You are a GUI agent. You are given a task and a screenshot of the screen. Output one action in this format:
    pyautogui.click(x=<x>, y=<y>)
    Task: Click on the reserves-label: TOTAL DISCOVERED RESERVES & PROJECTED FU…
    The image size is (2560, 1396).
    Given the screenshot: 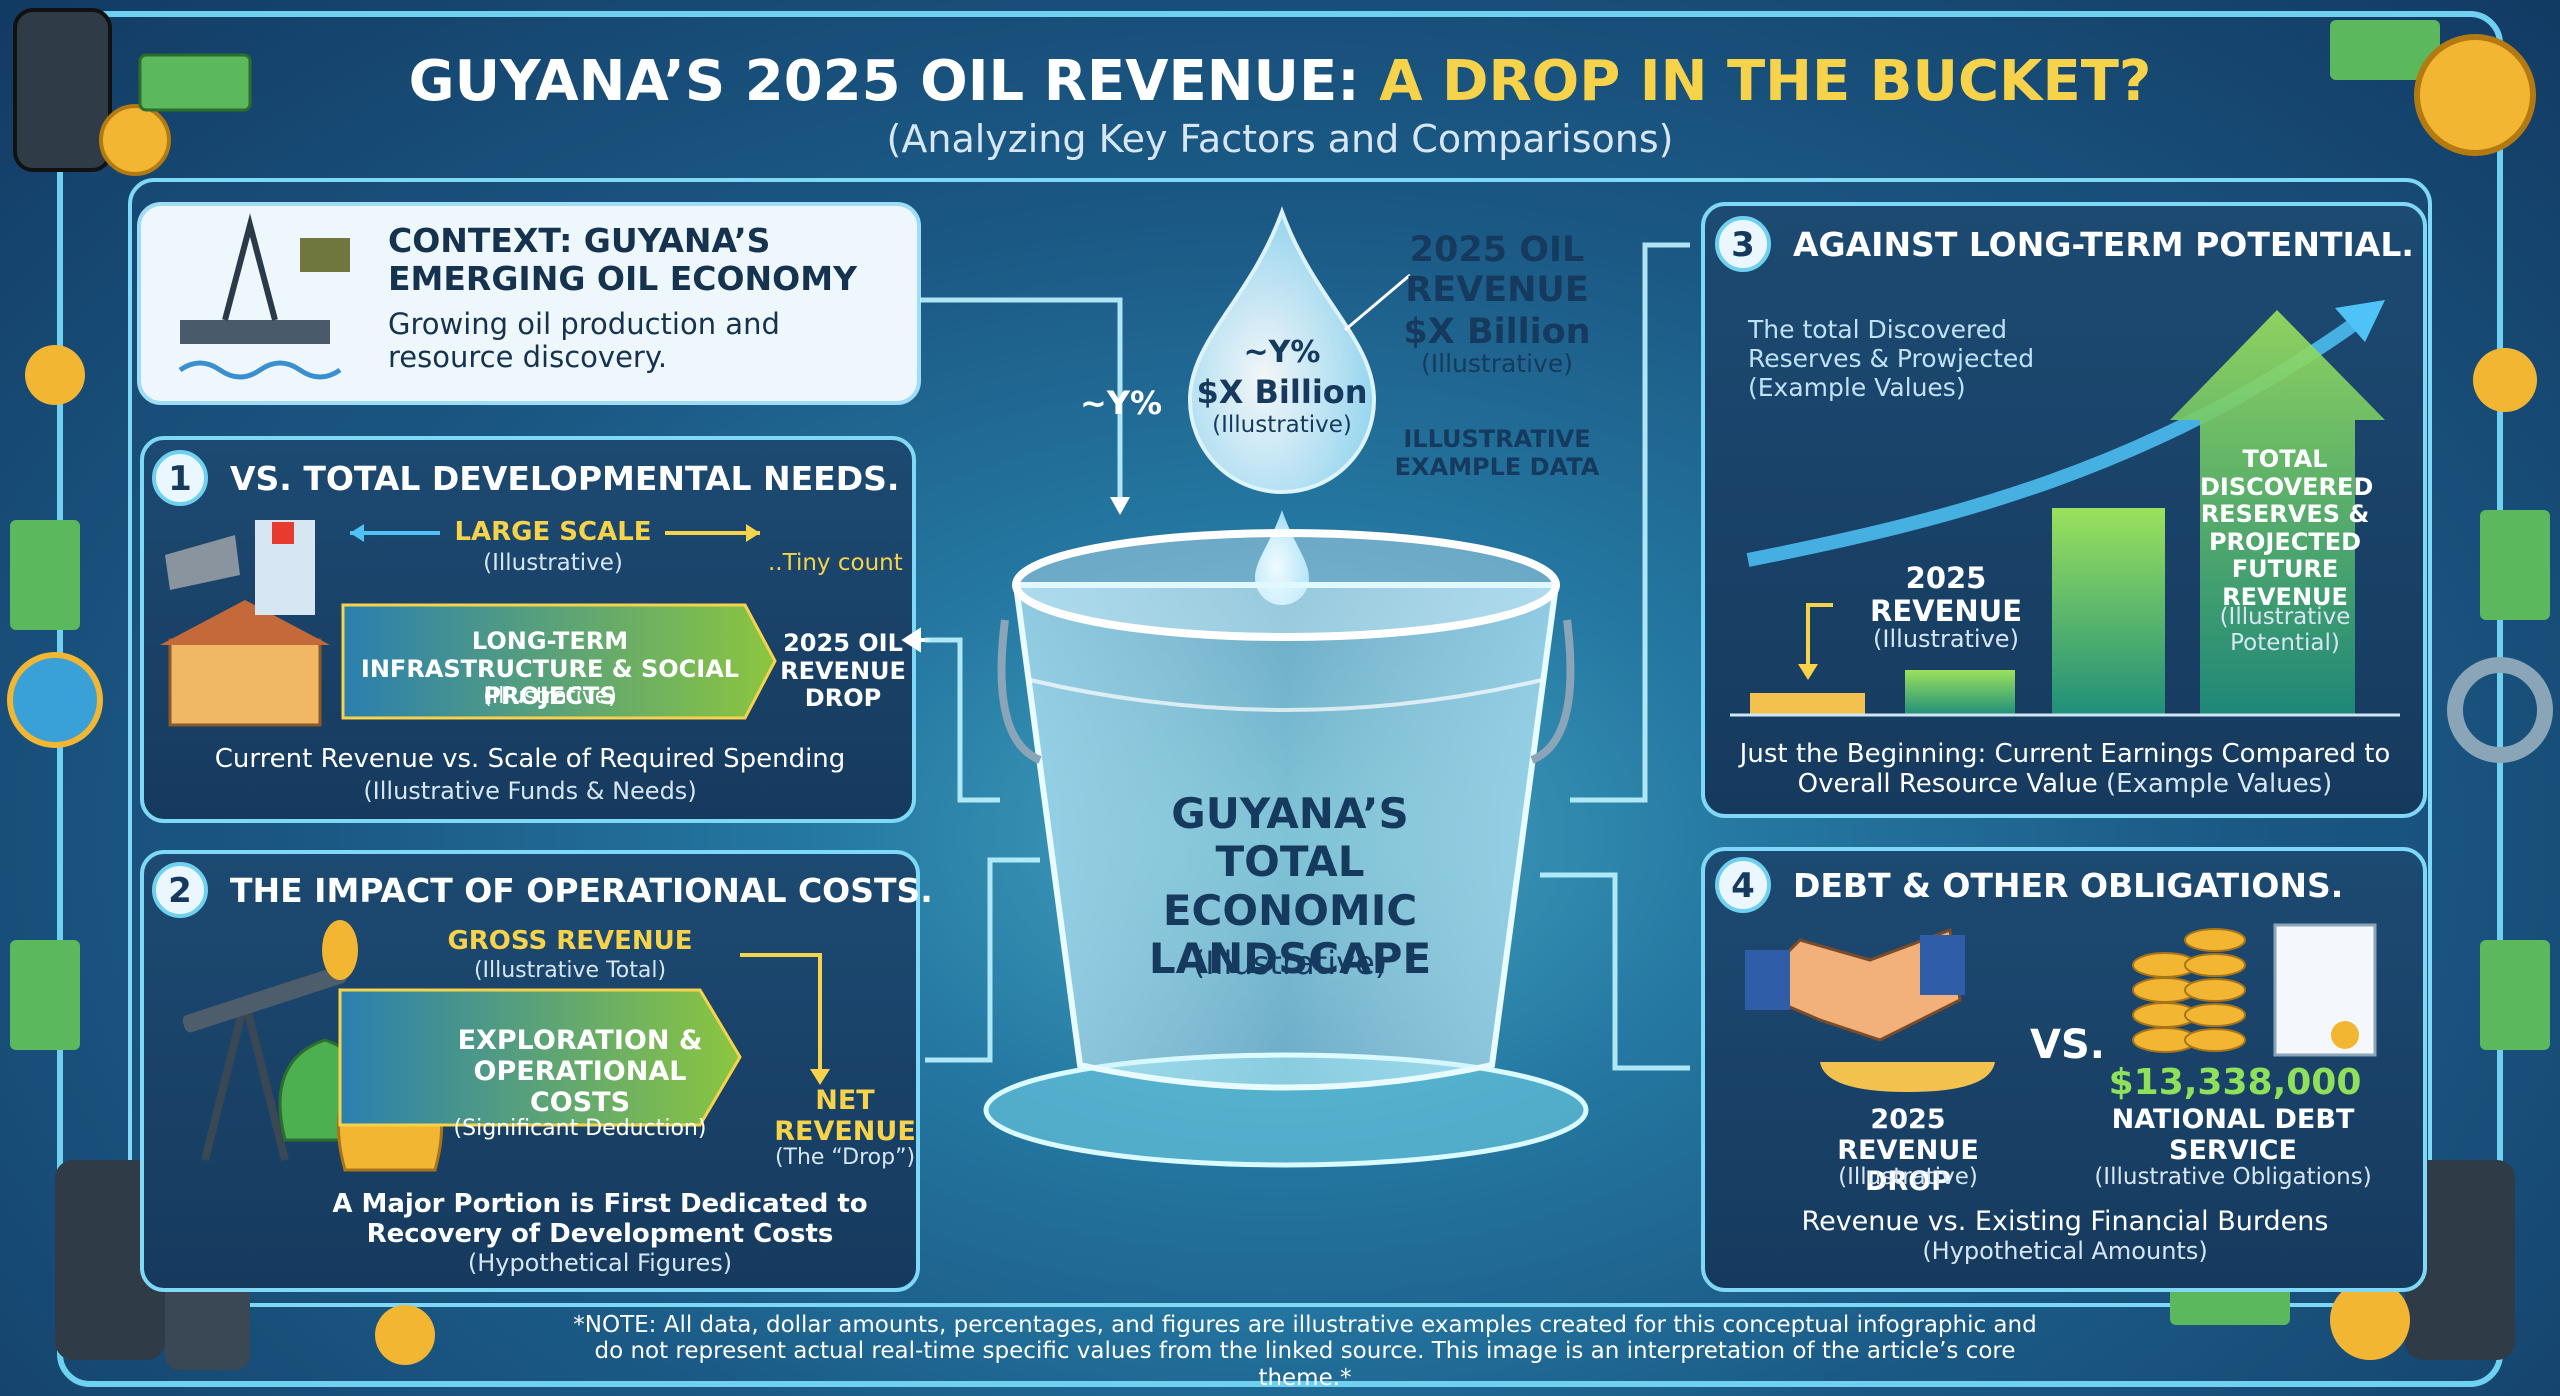 What is the action you would take?
    pyautogui.click(x=2287, y=528)
    